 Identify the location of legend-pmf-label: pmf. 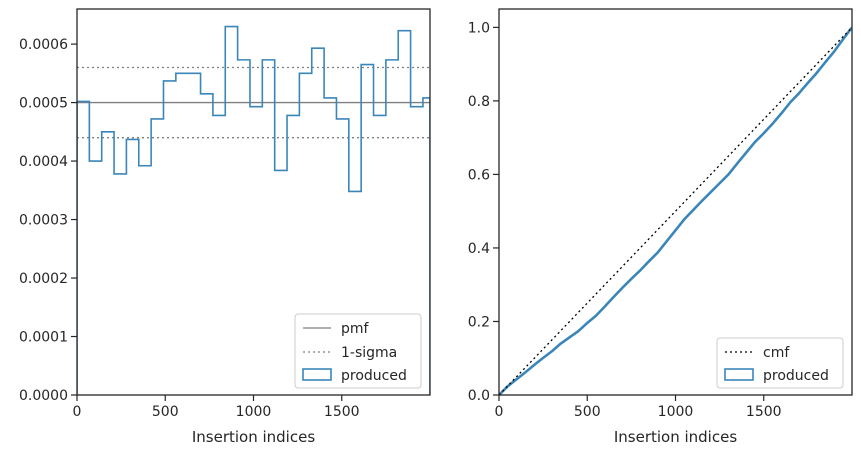
(355, 329).